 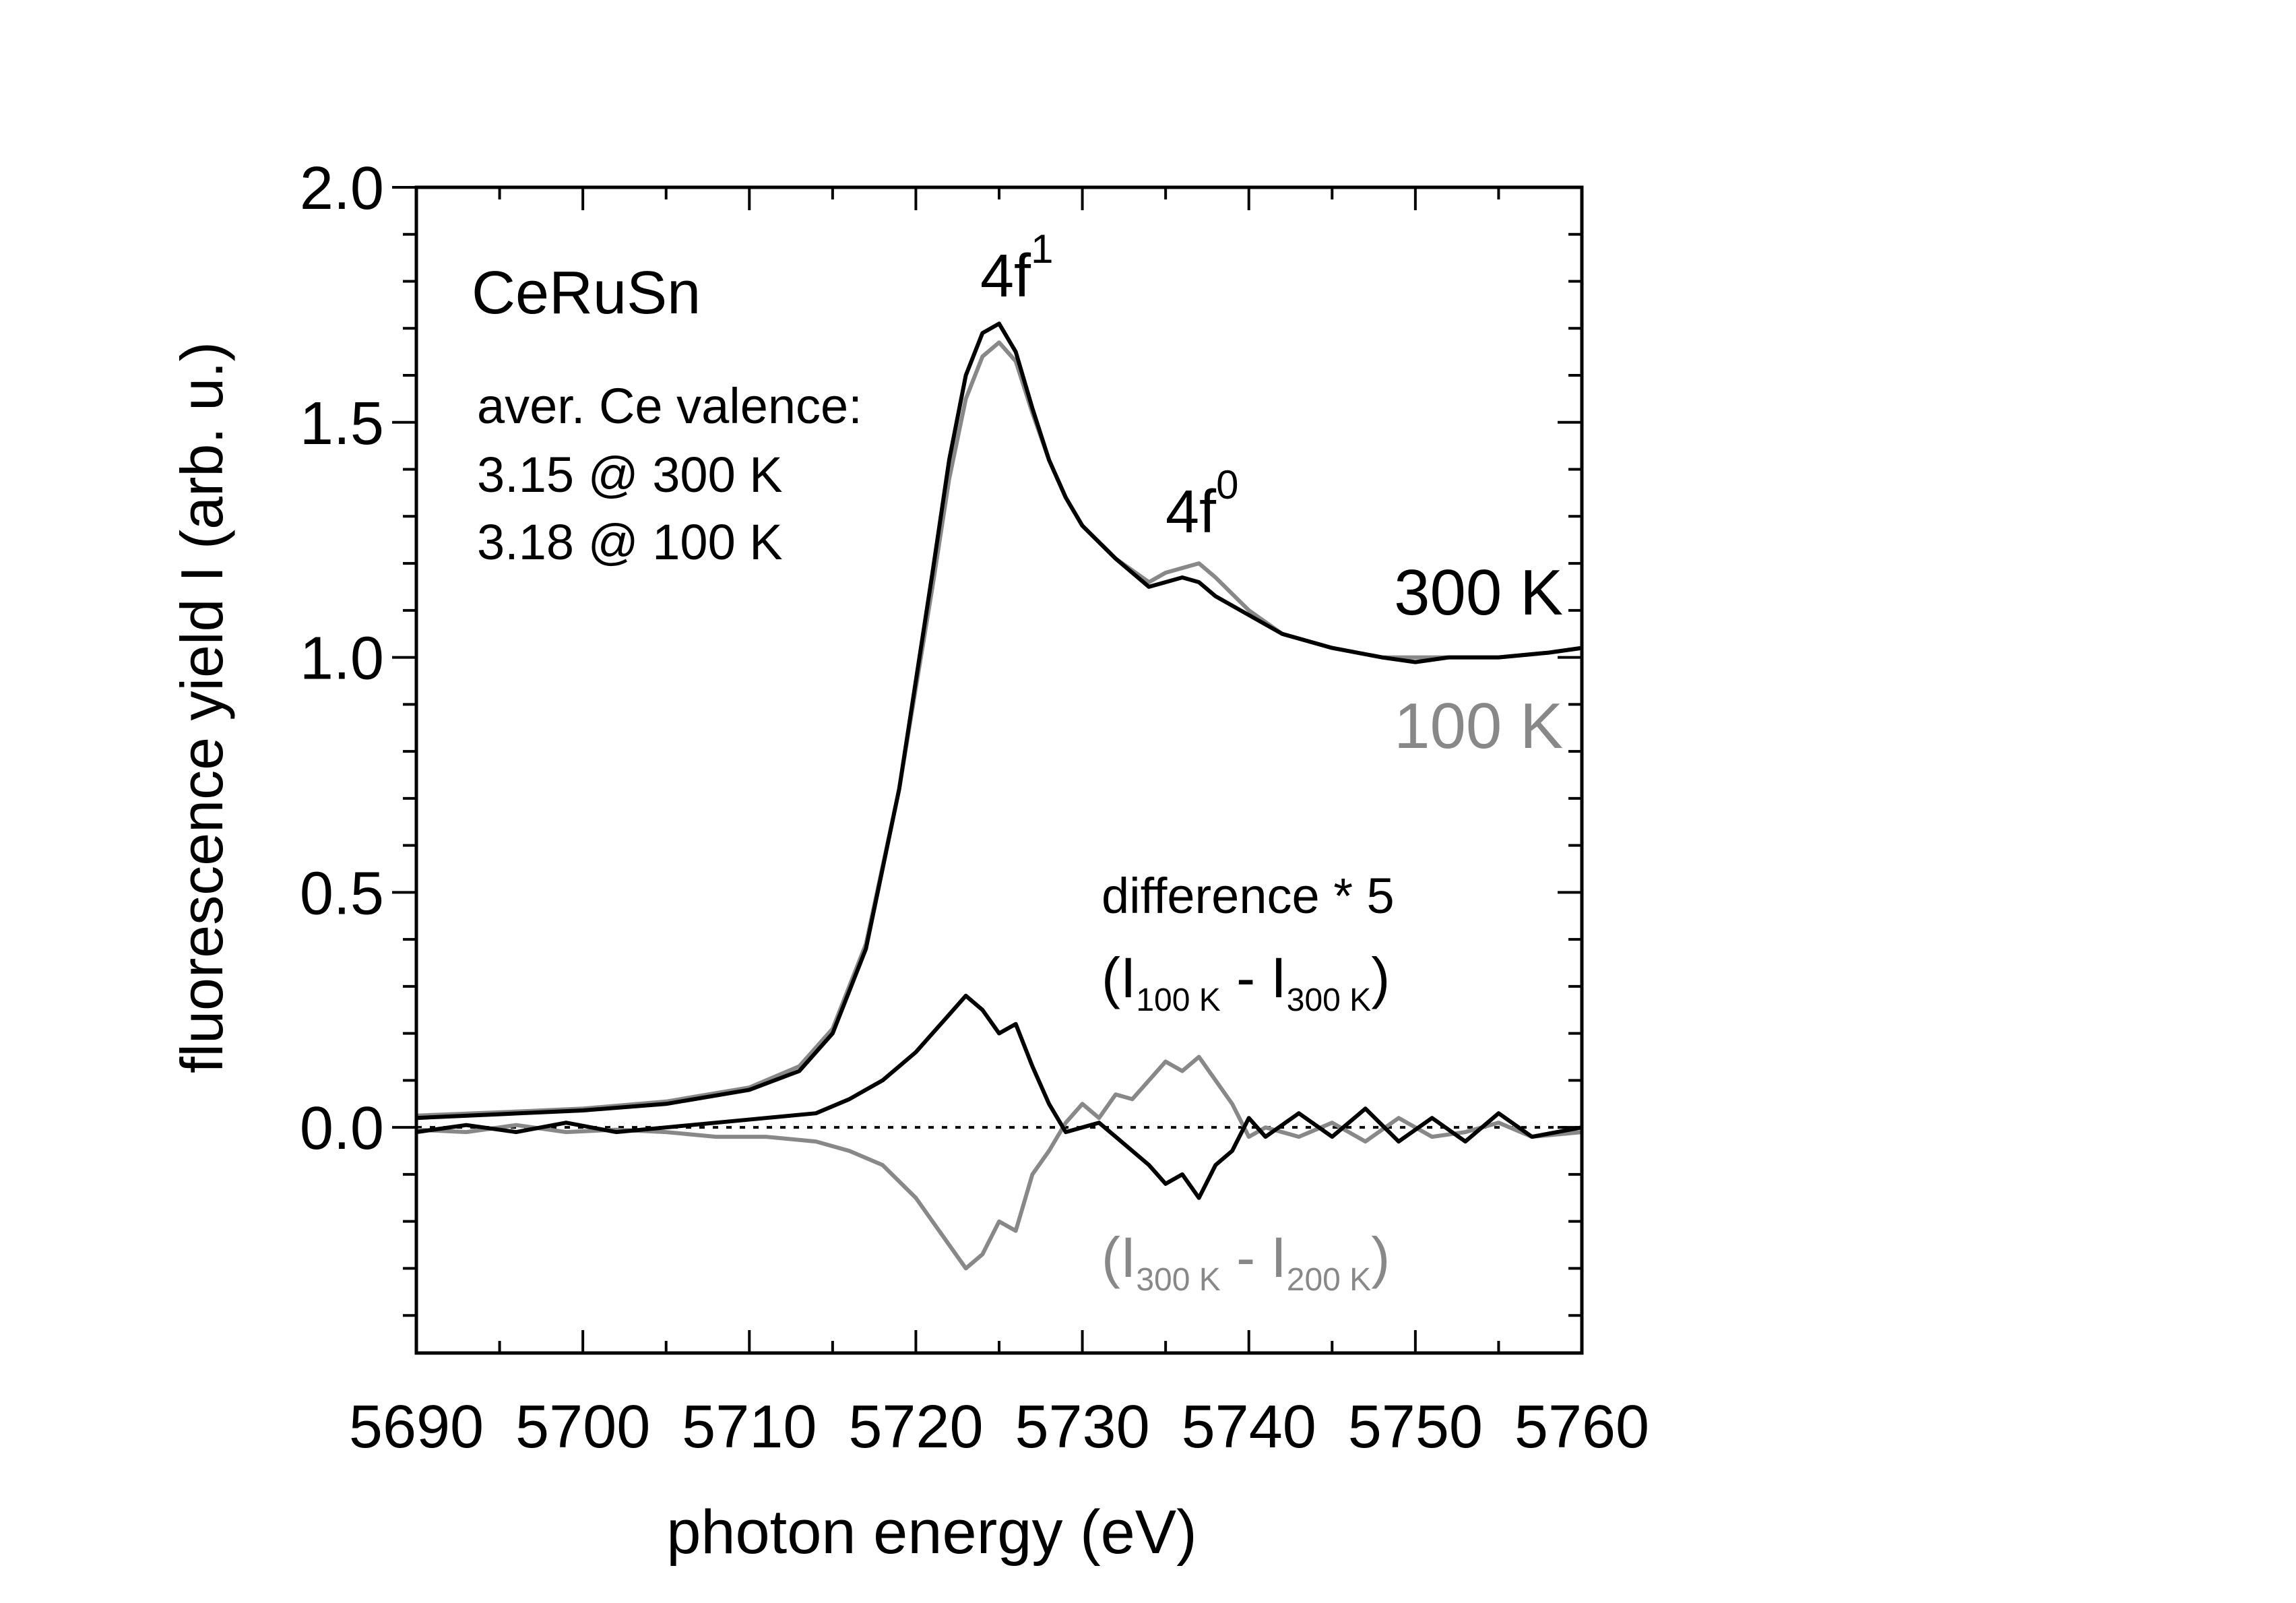 I want to click on x-tick-label: 5760, so click(x=1581, y=1427).